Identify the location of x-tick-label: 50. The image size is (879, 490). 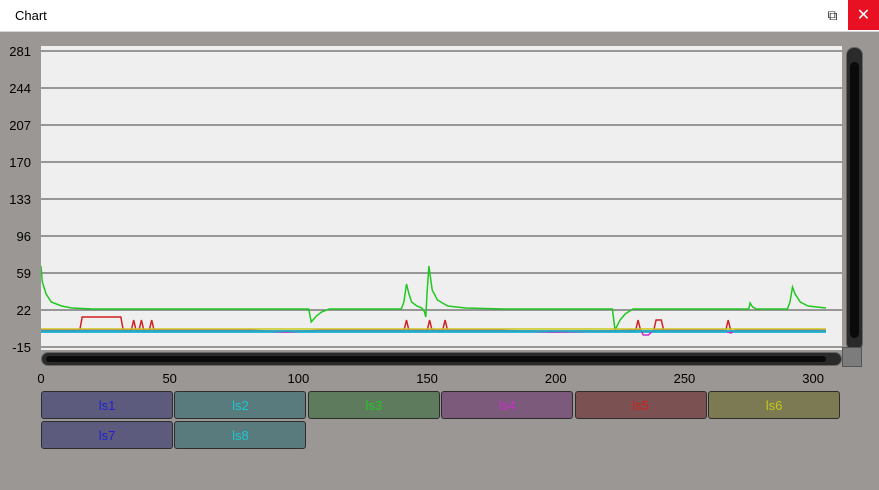
(169, 378).